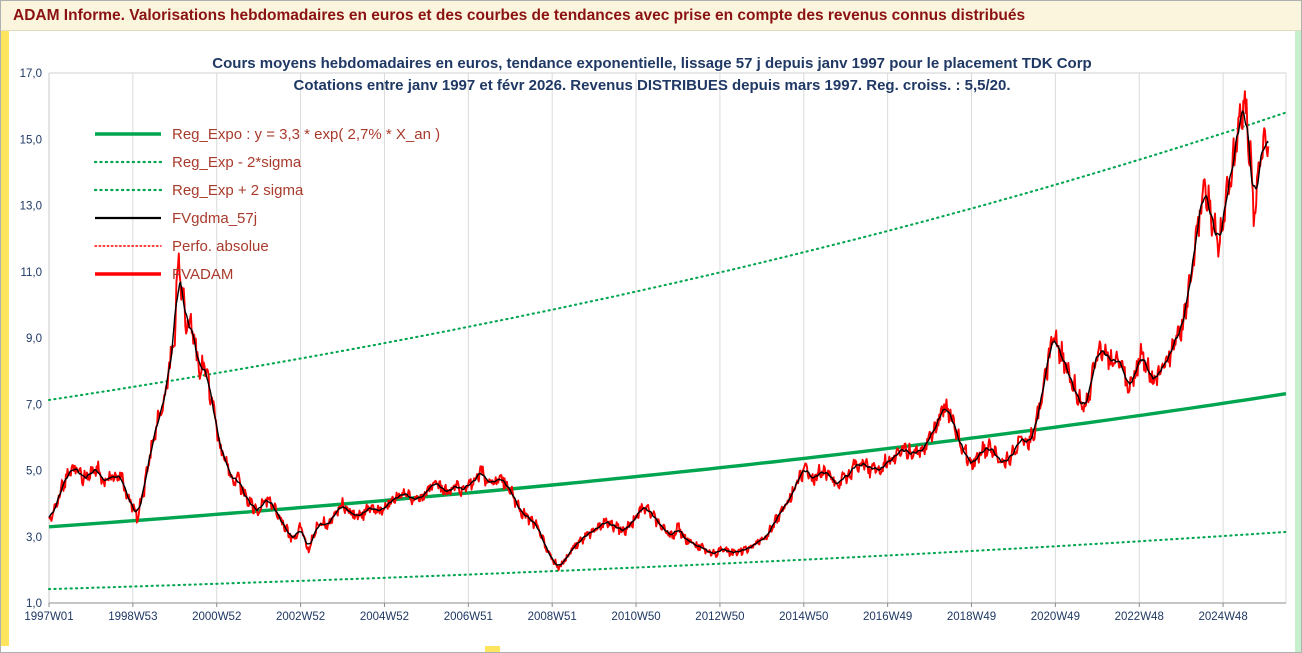 This screenshot has height=653, width=1302. I want to click on x-tick-label: 2000W52, so click(216, 617).